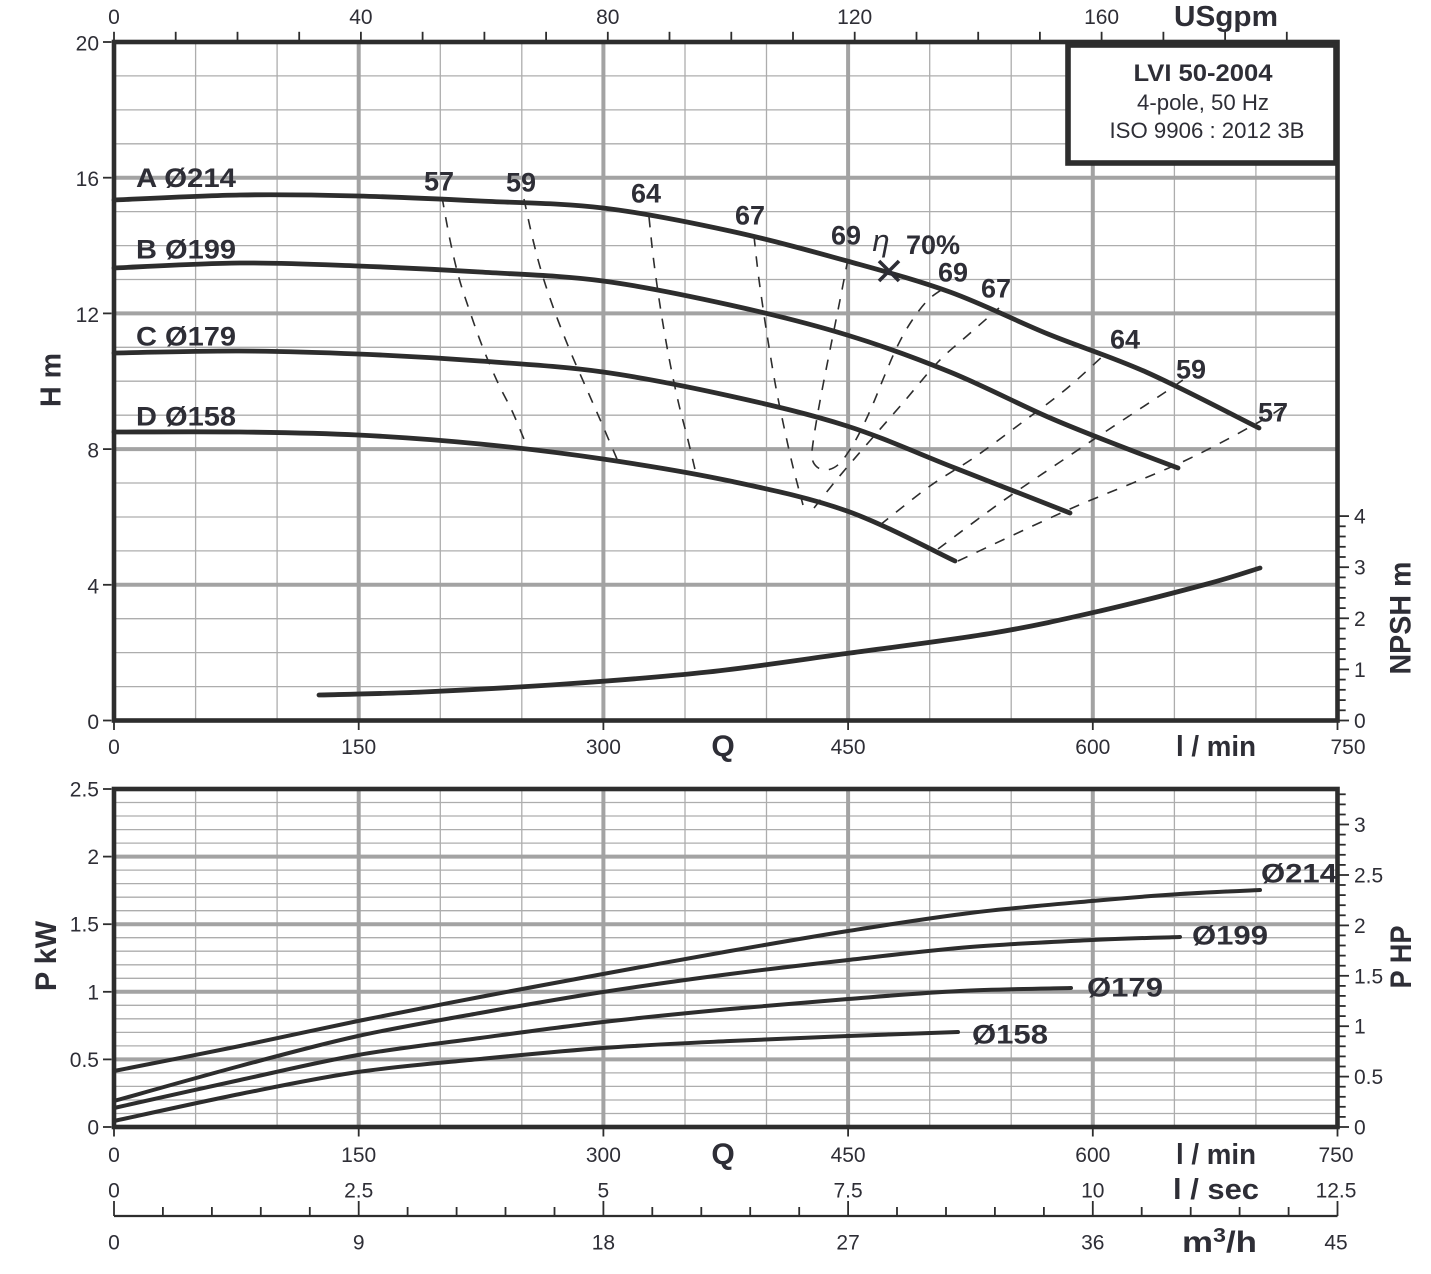 Image resolution: width=1431 pixels, height=1274 pixels. Describe the element at coordinates (186, 178) in the screenshot. I see `svg-text: A Ø214` at that location.